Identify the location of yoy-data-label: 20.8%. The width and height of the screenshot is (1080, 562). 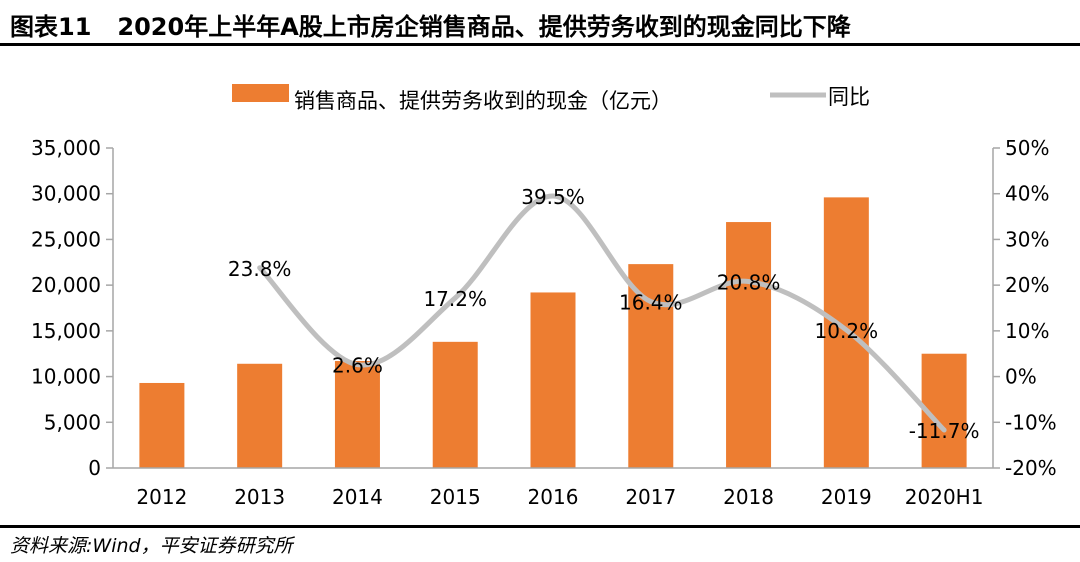
(749, 282).